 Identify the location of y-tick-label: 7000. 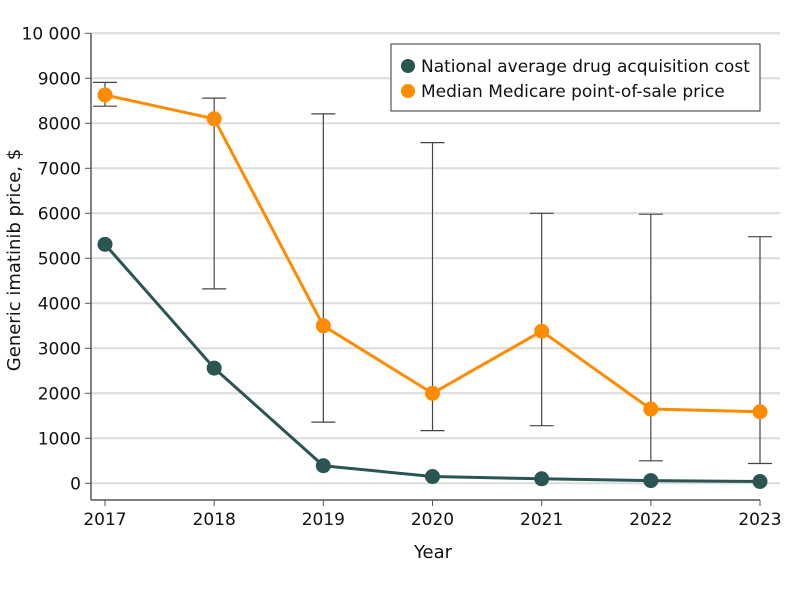
(59, 169).